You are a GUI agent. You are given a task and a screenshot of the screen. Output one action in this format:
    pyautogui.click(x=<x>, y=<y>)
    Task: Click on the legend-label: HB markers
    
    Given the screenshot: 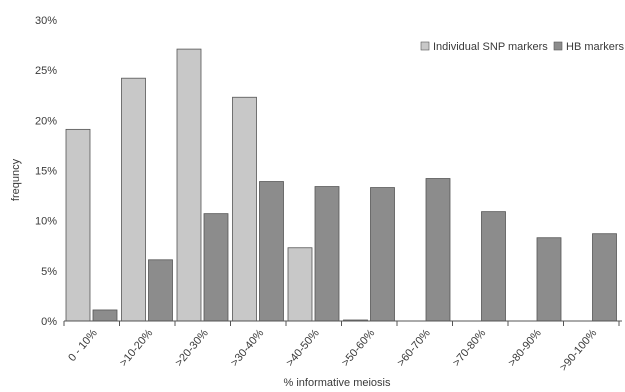 What is the action you would take?
    pyautogui.click(x=595, y=47)
    